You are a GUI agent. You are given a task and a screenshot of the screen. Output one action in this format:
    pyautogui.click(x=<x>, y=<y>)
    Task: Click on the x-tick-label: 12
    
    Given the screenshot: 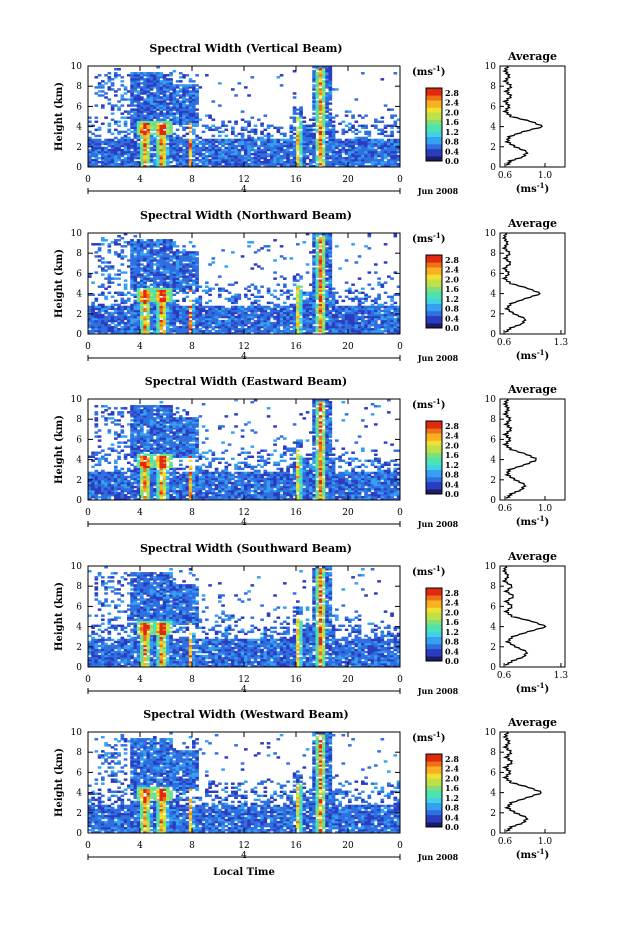 What is the action you would take?
    pyautogui.click(x=243, y=180)
    